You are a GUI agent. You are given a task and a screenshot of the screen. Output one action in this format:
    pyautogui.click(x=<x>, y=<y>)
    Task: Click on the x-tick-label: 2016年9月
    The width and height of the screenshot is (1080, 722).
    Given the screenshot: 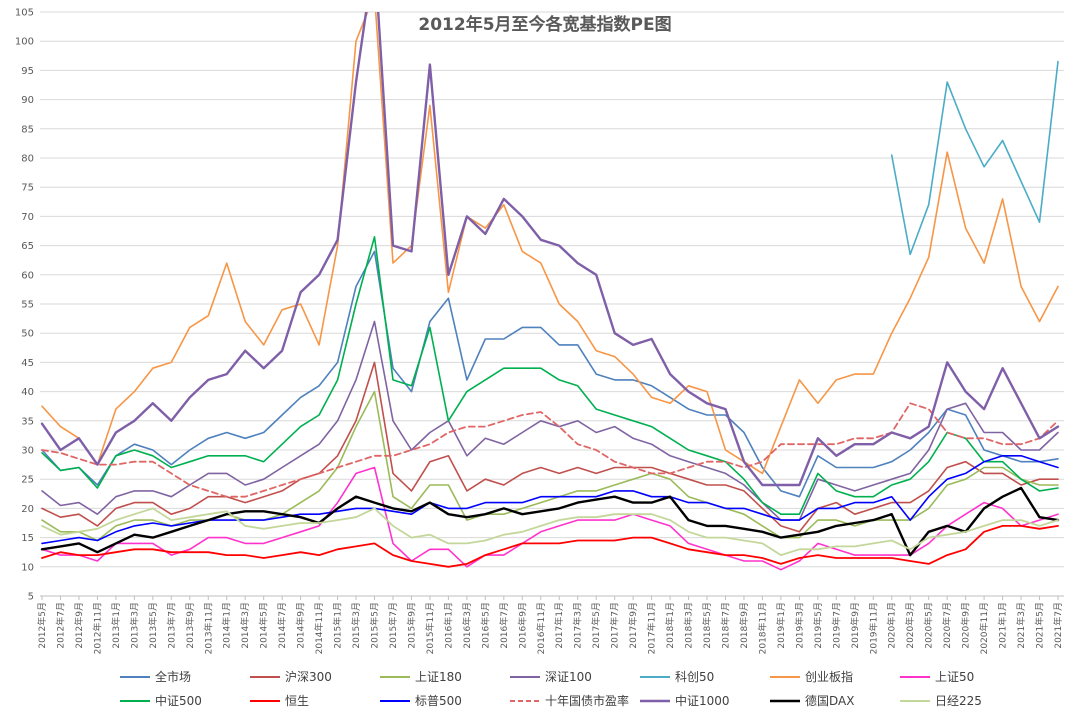 What is the action you would take?
    pyautogui.click(x=522, y=625)
    